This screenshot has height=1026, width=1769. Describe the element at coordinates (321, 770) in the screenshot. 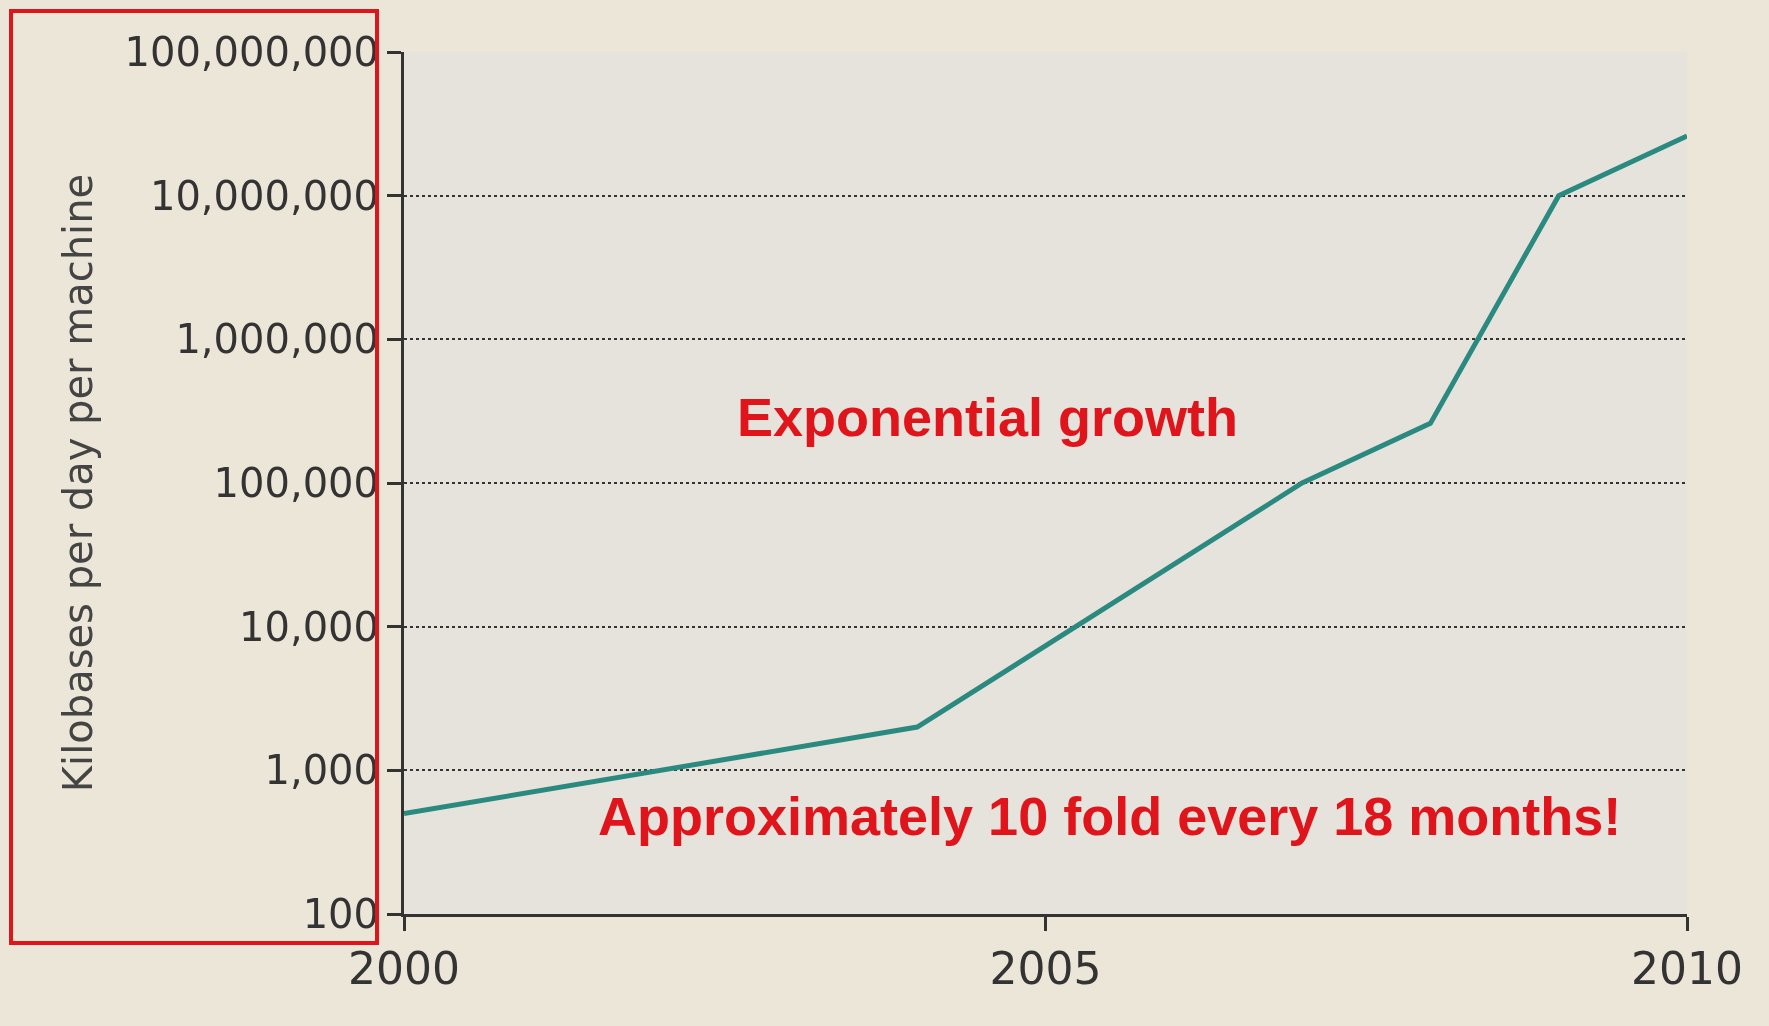

I see `y-tick-label: 1,000` at that location.